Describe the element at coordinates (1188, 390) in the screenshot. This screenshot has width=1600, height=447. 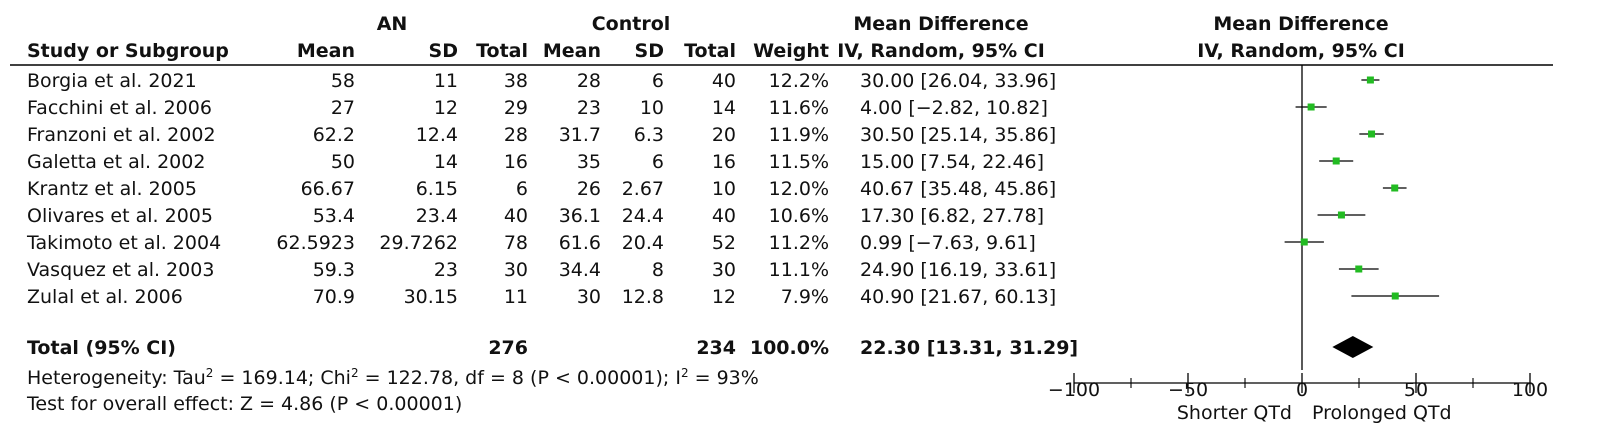
I see `x-tick-label: −50` at that location.